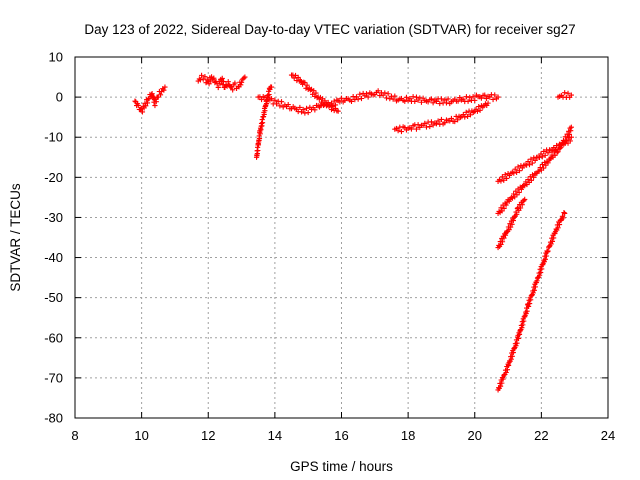  I want to click on y-tick-label: -20, so click(53, 177).